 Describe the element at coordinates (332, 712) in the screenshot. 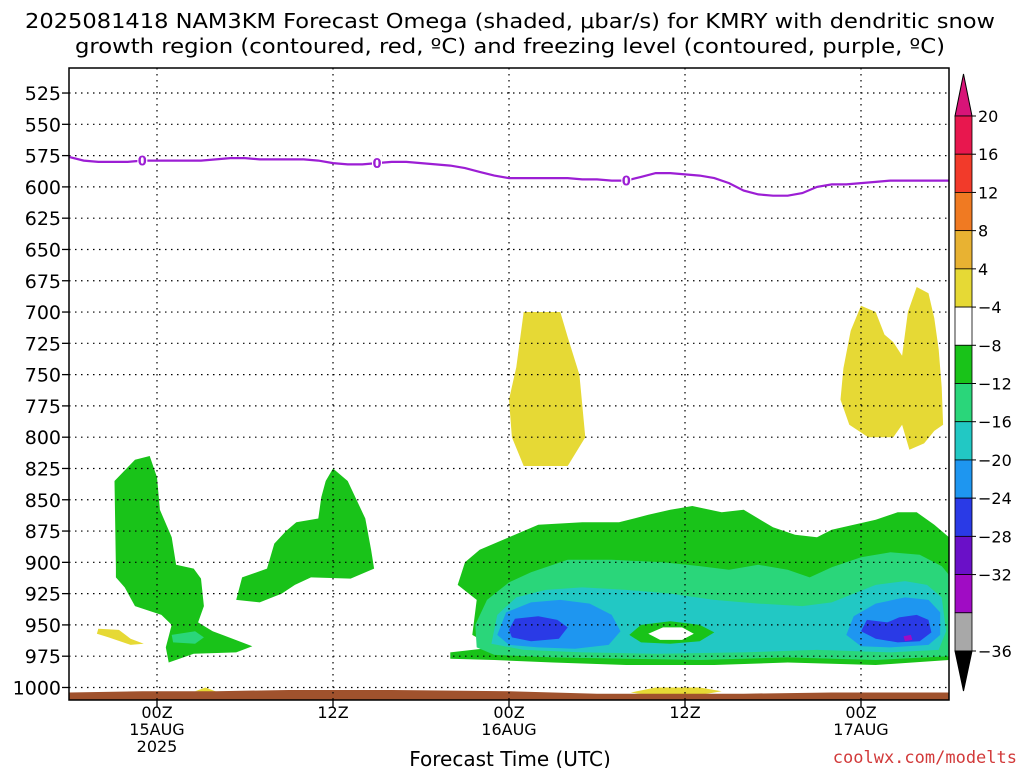

I see `x-tick-label-1-0: 12Z` at that location.